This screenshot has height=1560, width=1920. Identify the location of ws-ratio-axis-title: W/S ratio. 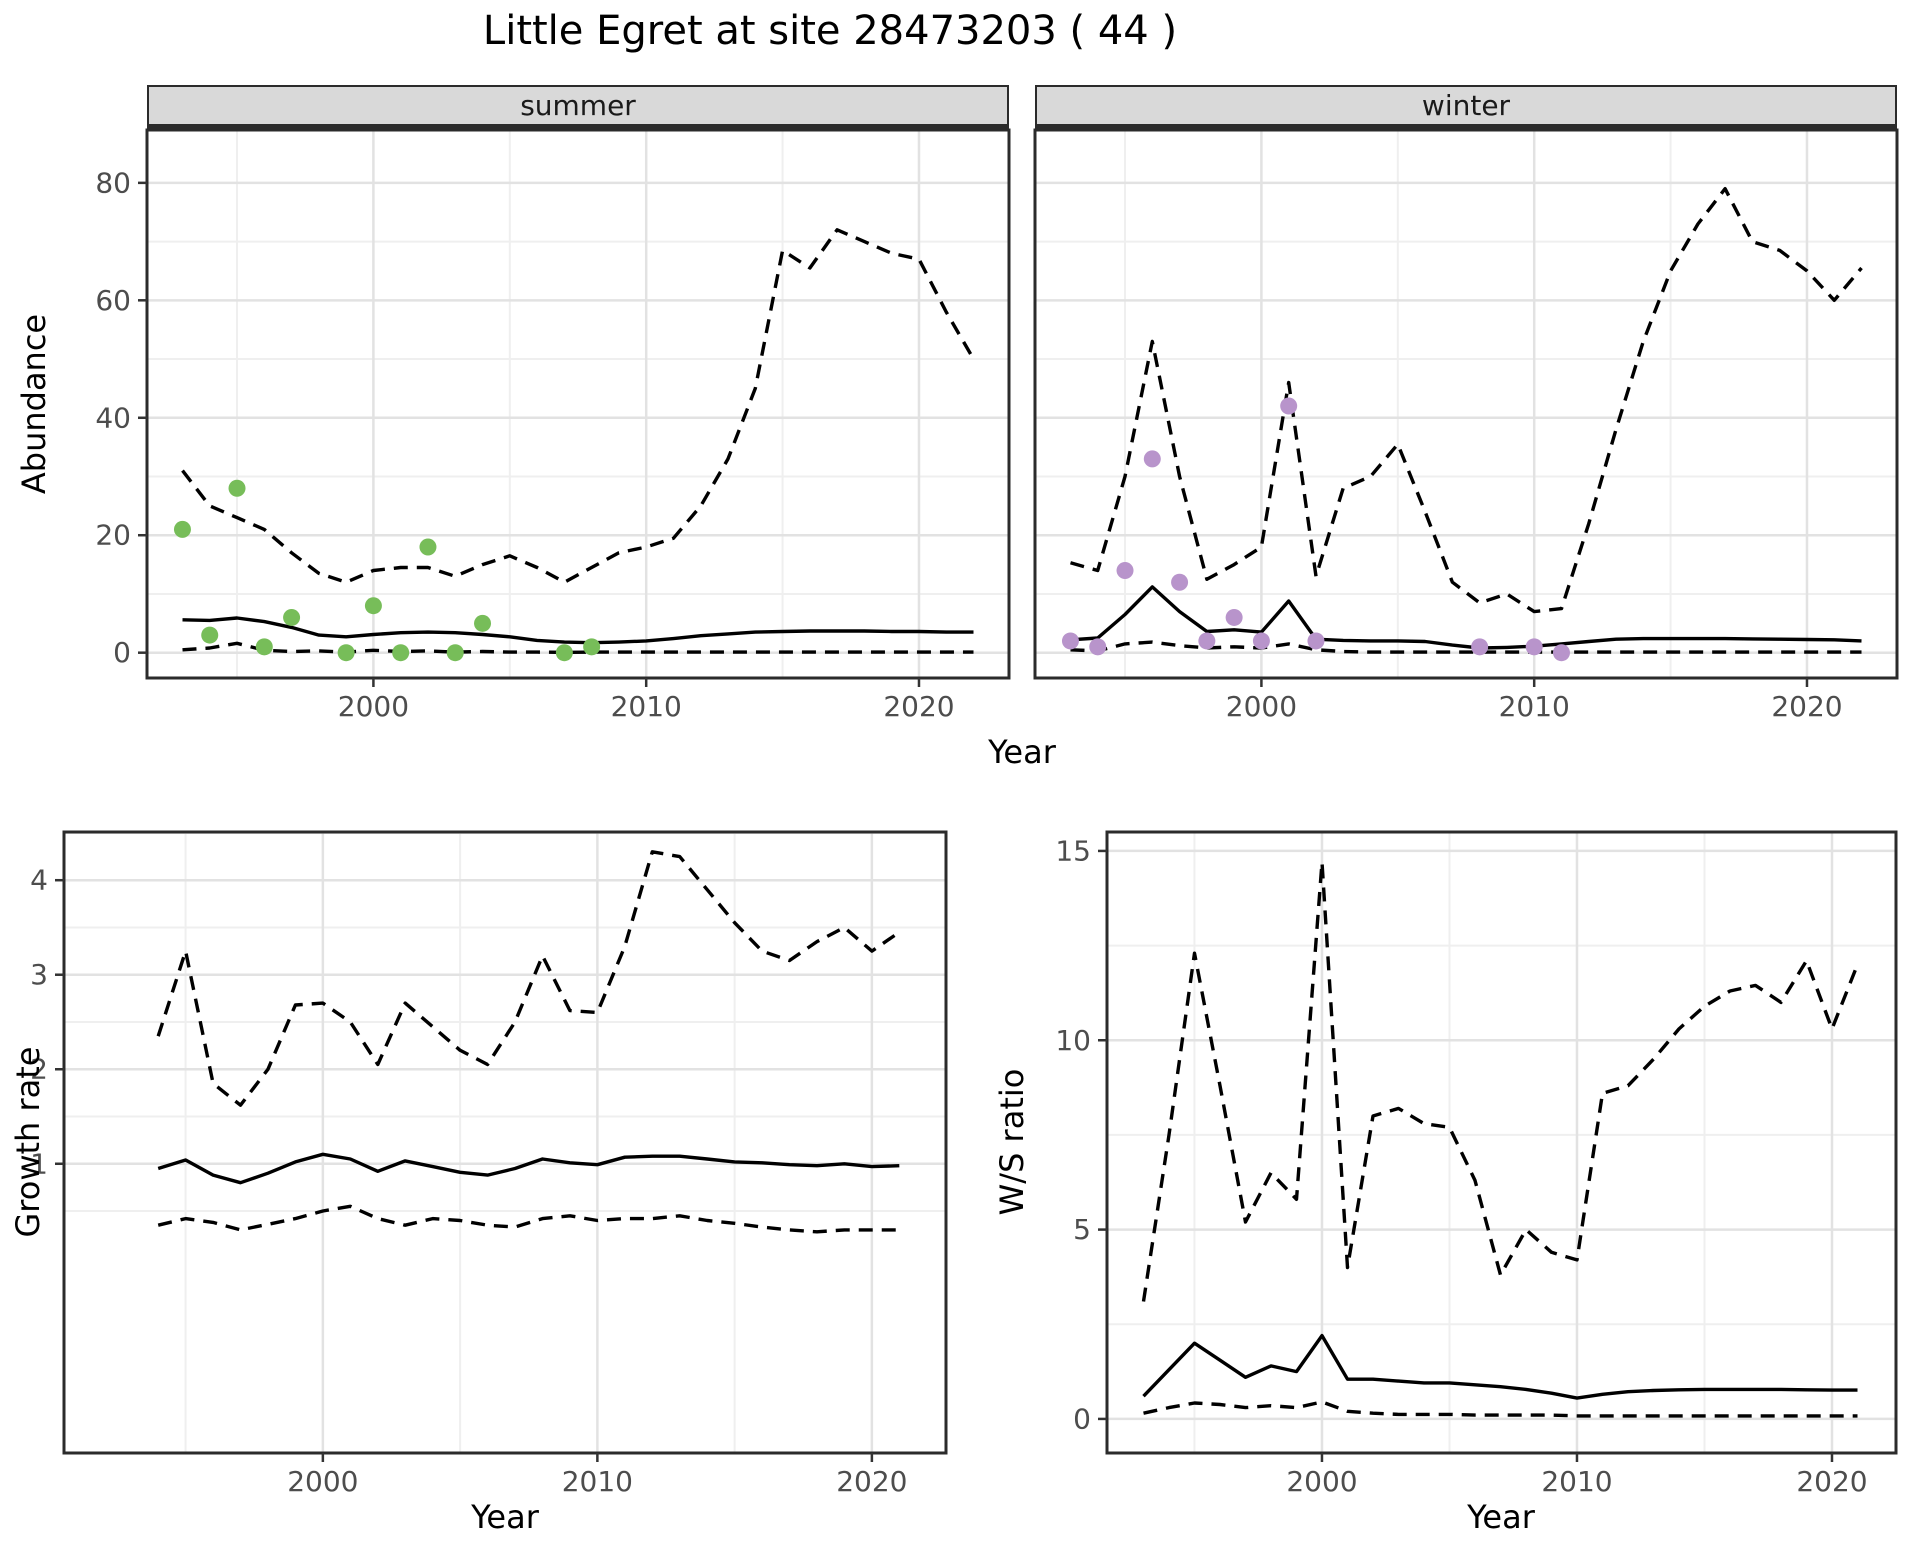
(1012, 1142).